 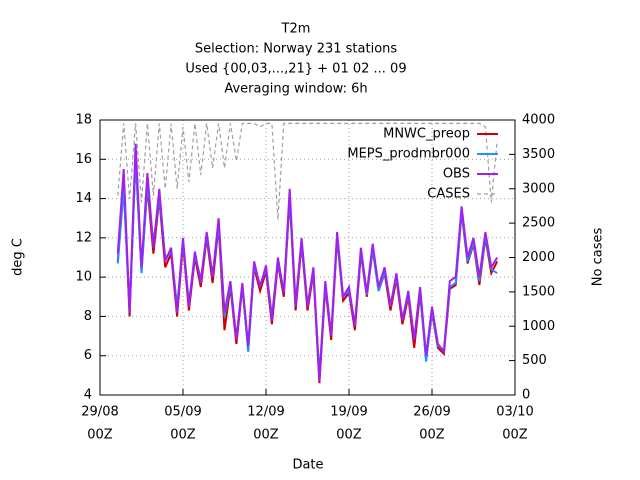 I want to click on legend-label: MEPS_prodmbr000, so click(x=408, y=154).